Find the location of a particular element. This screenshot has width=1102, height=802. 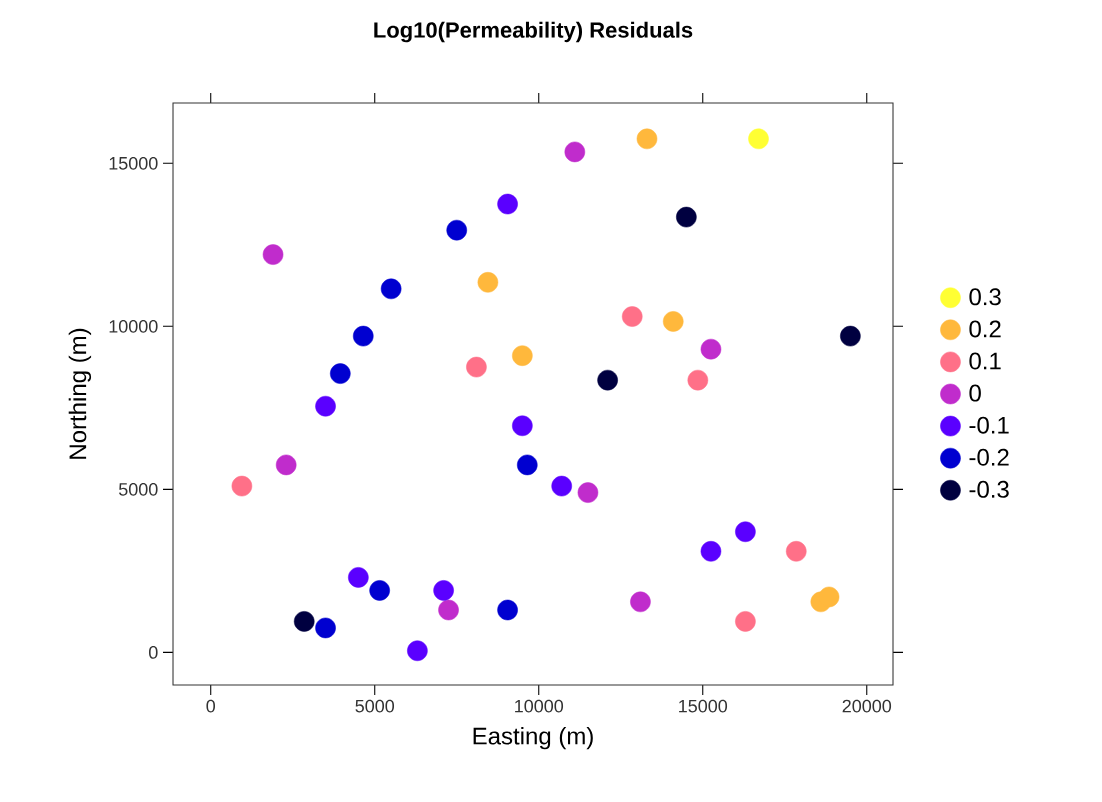

x-tick-label: 15000 is located at coordinates (703, 706).